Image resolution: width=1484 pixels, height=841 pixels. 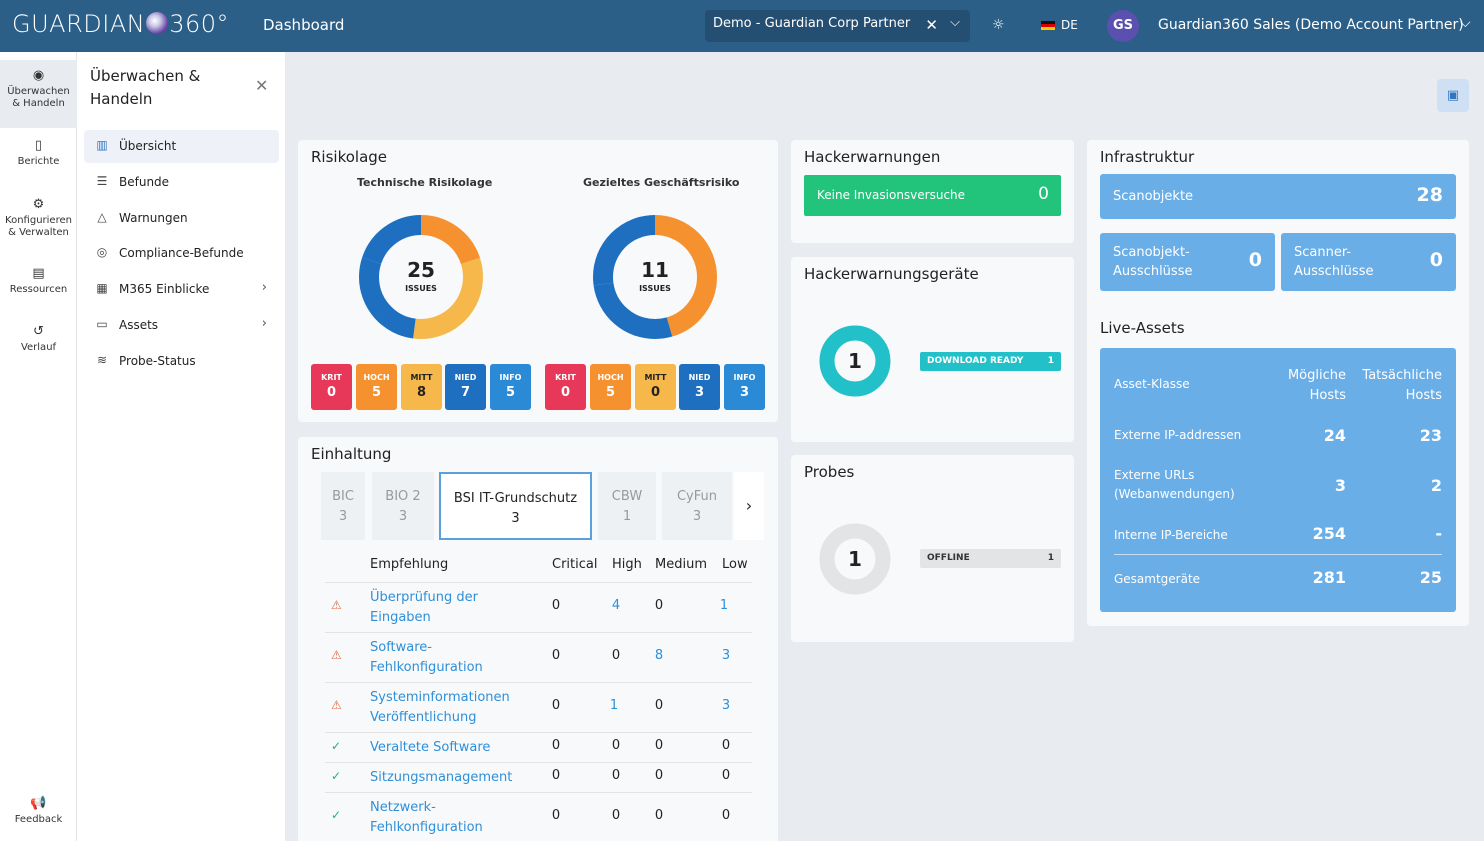 I want to click on col-possible-2: Hosts, so click(x=1327, y=395).